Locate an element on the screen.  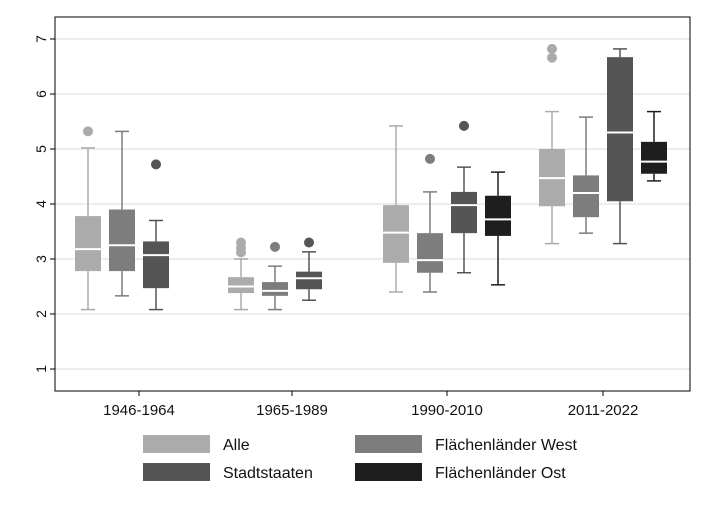
legend-label: Alle is located at coordinates (236, 445).